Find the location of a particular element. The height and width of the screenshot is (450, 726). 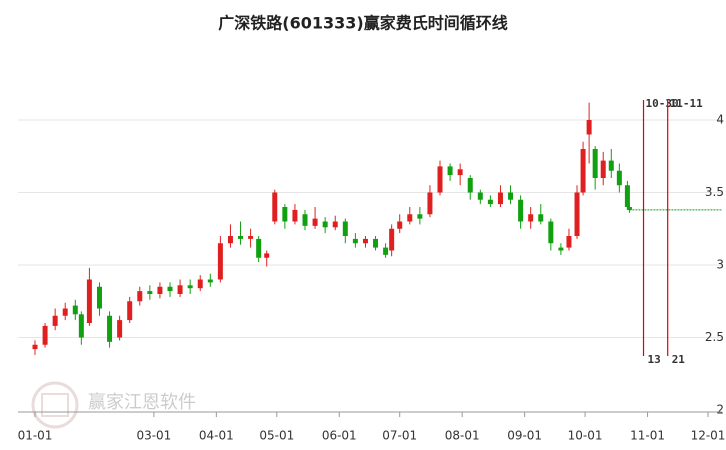

x-tick-label: 10-01 is located at coordinates (585, 436).